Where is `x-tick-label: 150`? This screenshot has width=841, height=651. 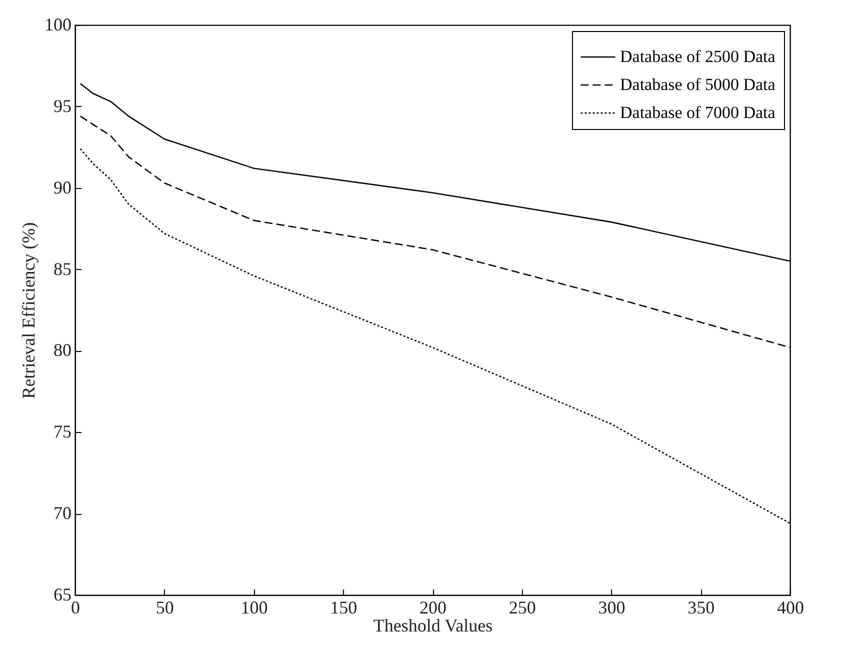 x-tick-label: 150 is located at coordinates (344, 608).